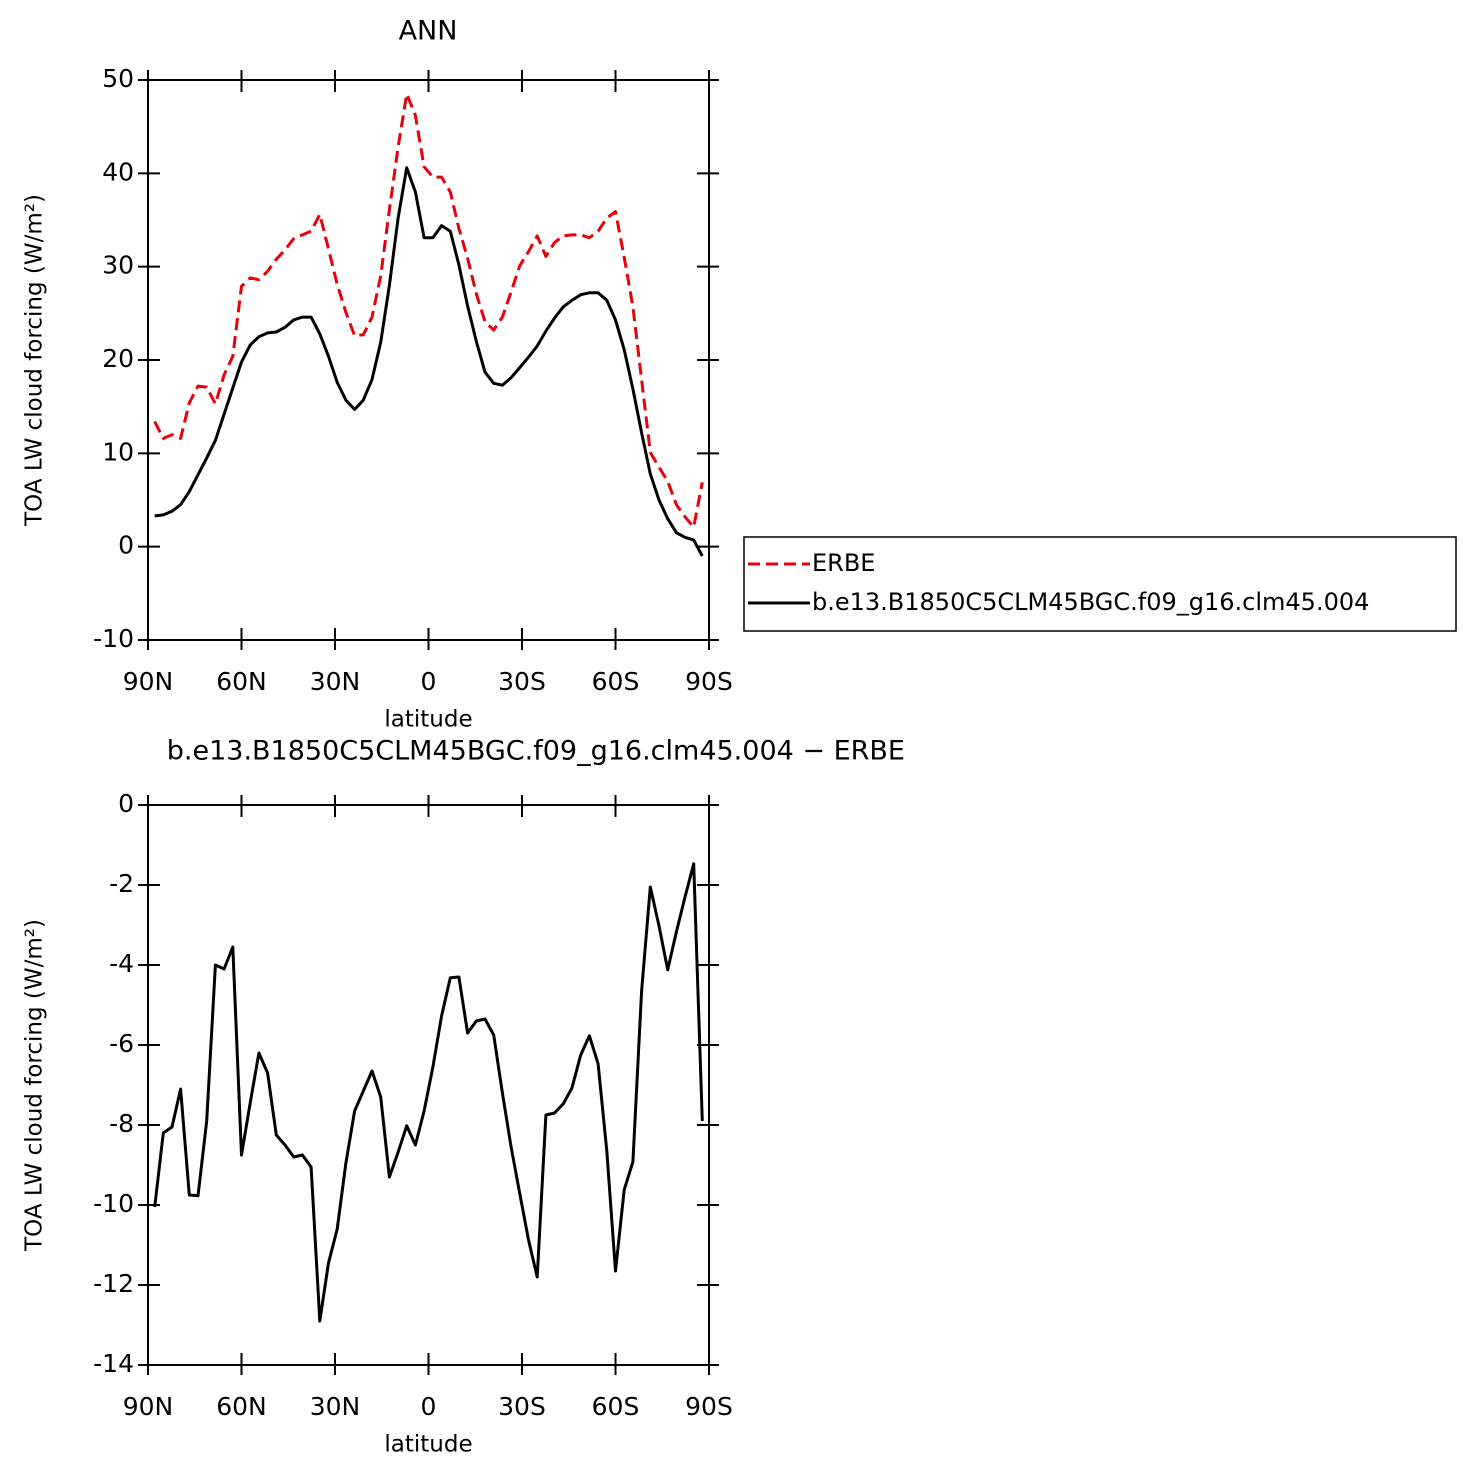 This screenshot has width=1474, height=1474. What do you see at coordinates (121, 963) in the screenshot?
I see `y-tick-label: -4` at bounding box center [121, 963].